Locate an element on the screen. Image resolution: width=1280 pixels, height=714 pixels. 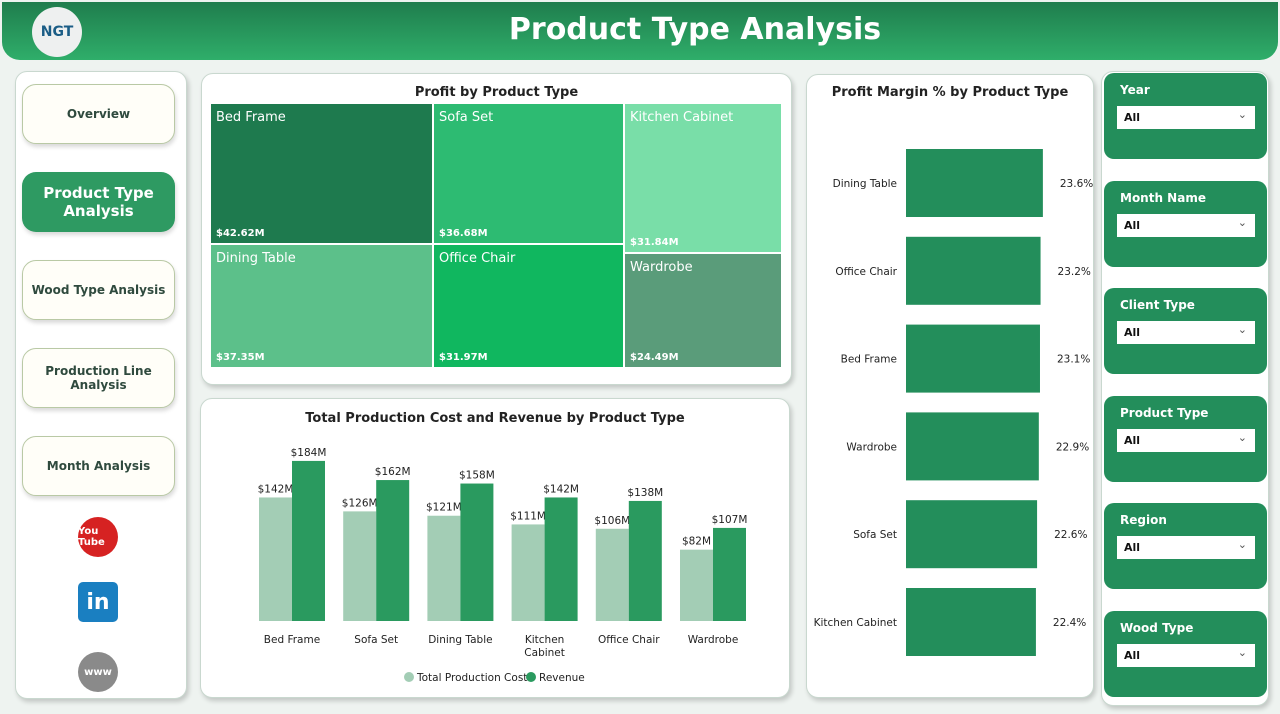
slicer-label: Region is located at coordinates (1143, 520).